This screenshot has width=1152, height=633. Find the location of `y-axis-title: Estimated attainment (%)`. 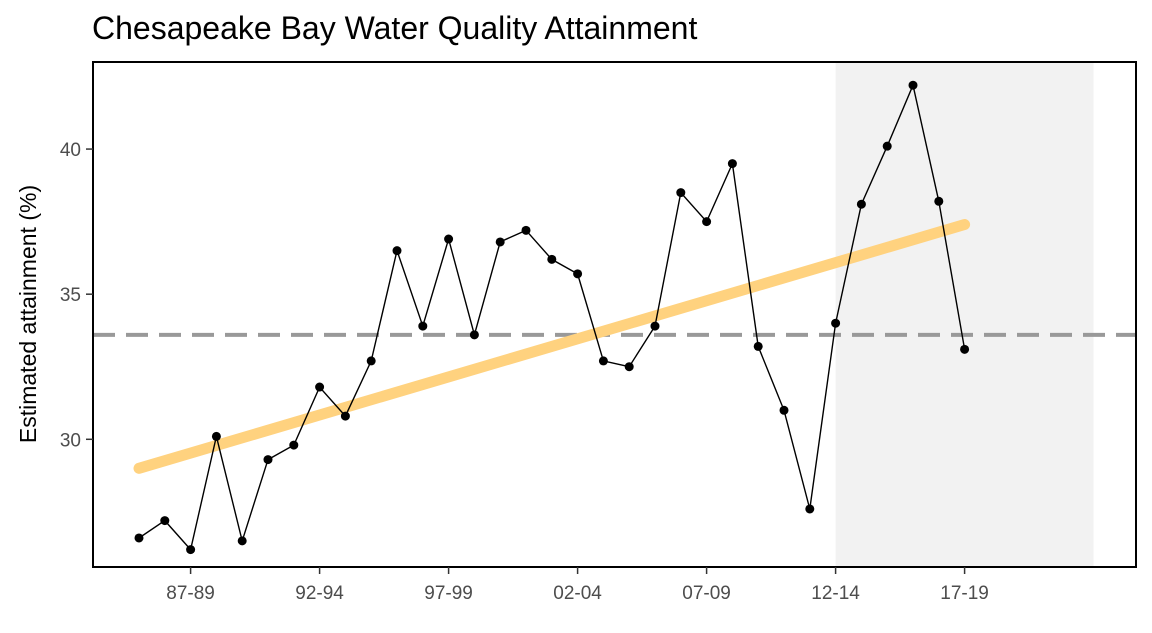

y-axis-title: Estimated attainment (%) is located at coordinates (28, 314).